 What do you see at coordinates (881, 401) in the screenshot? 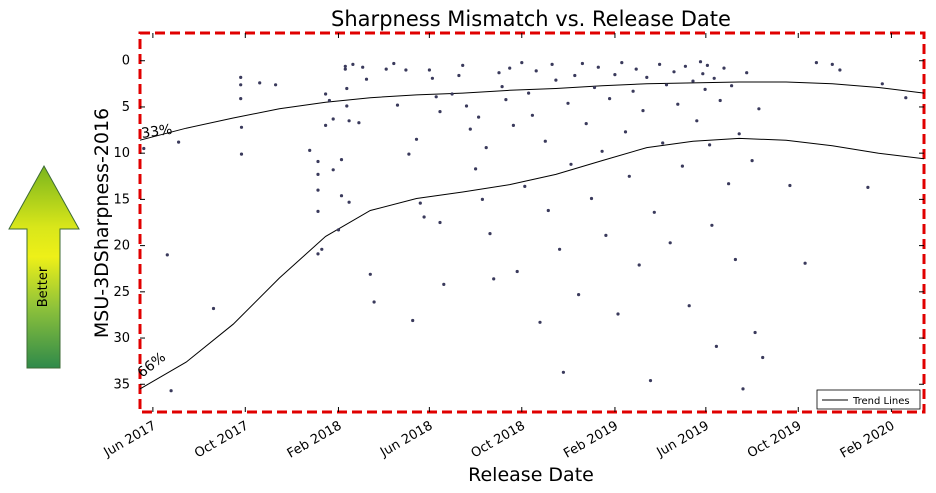
I see `legend-entry-trend-lines: Trend Lines` at bounding box center [881, 401].